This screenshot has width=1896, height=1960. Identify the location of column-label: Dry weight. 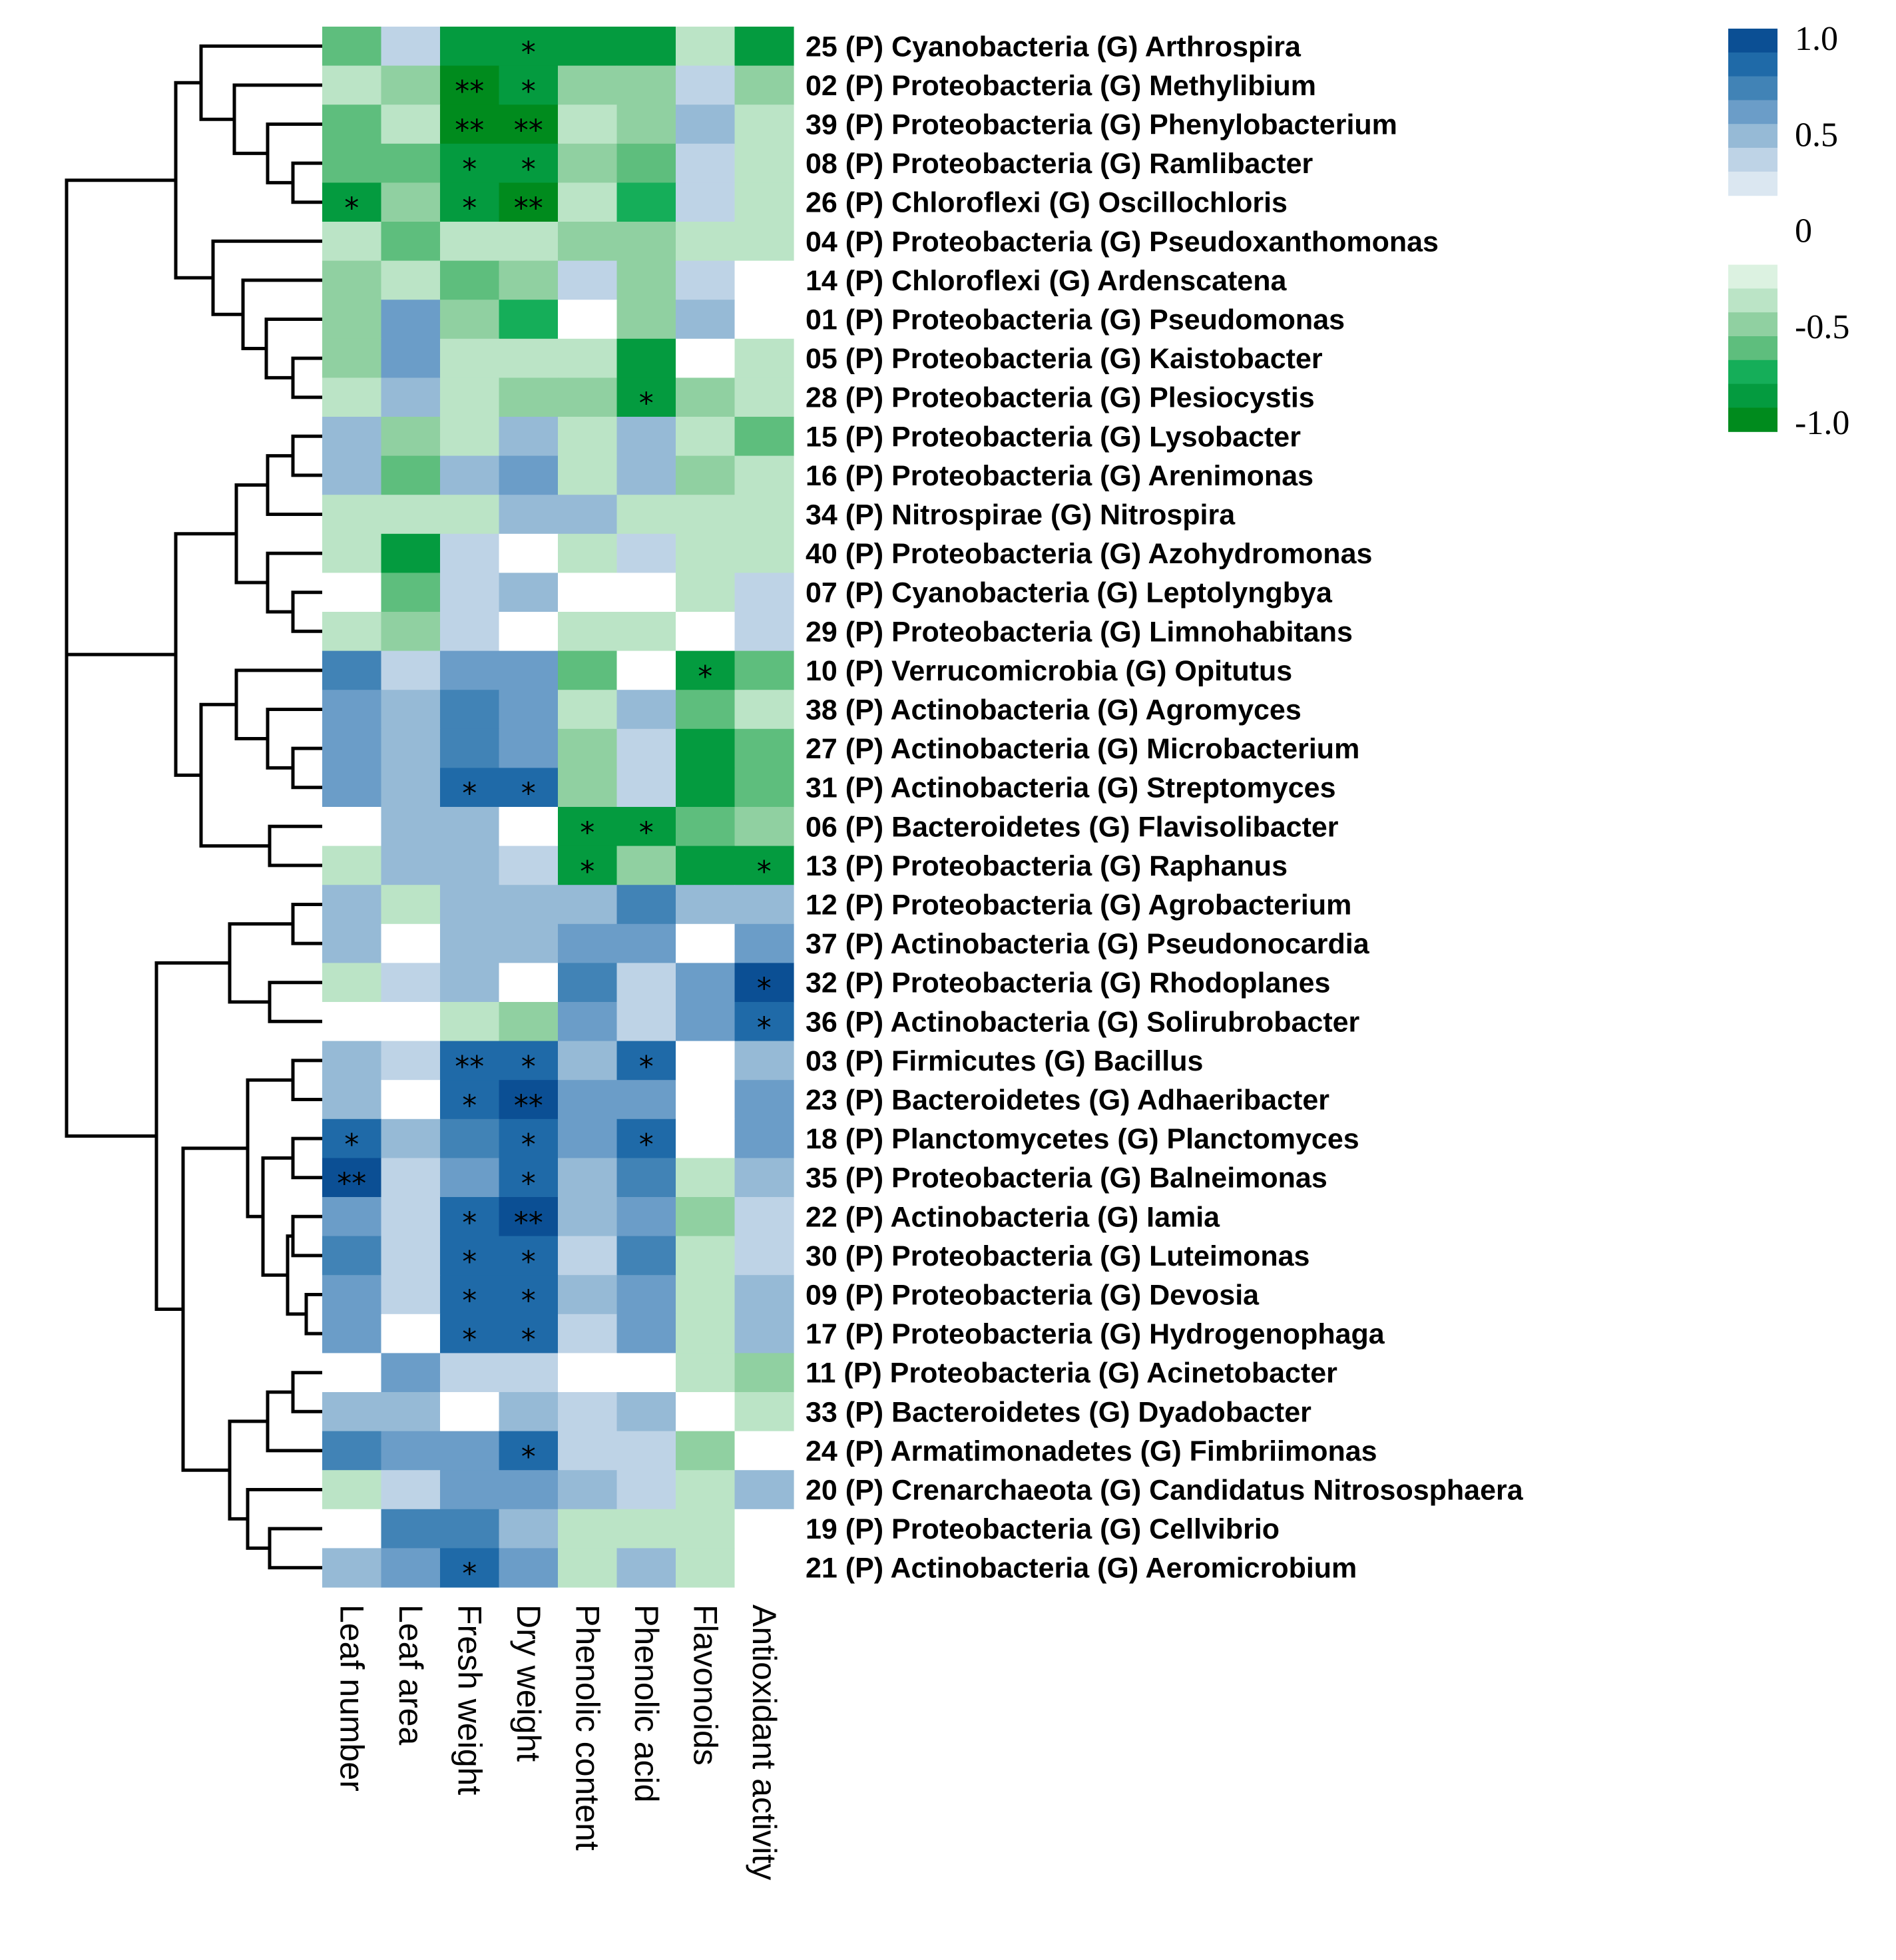
(529, 1683).